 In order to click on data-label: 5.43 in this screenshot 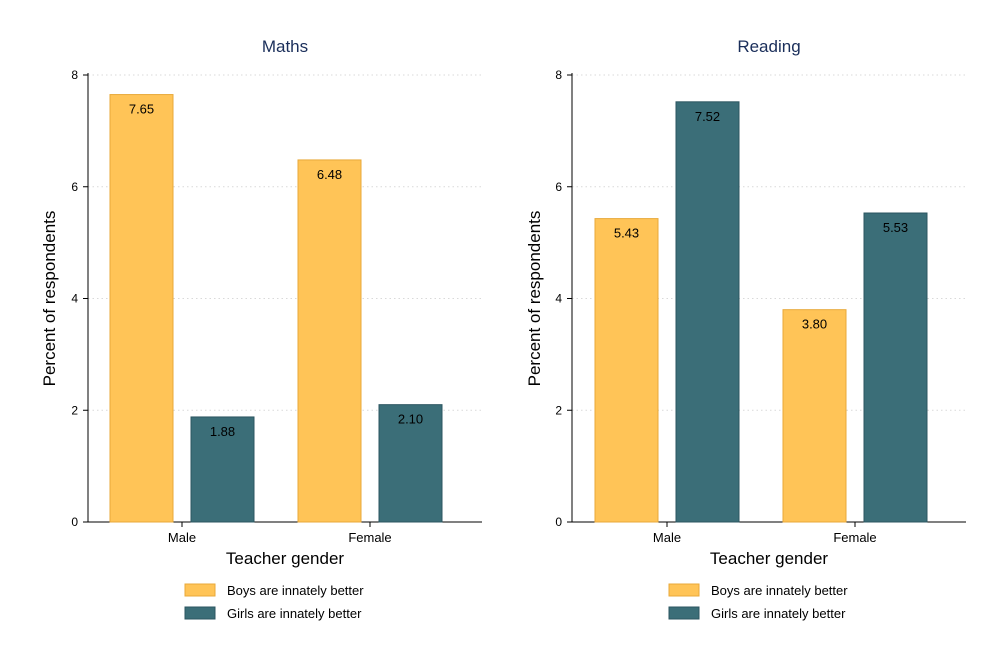, I will do `click(626, 233)`.